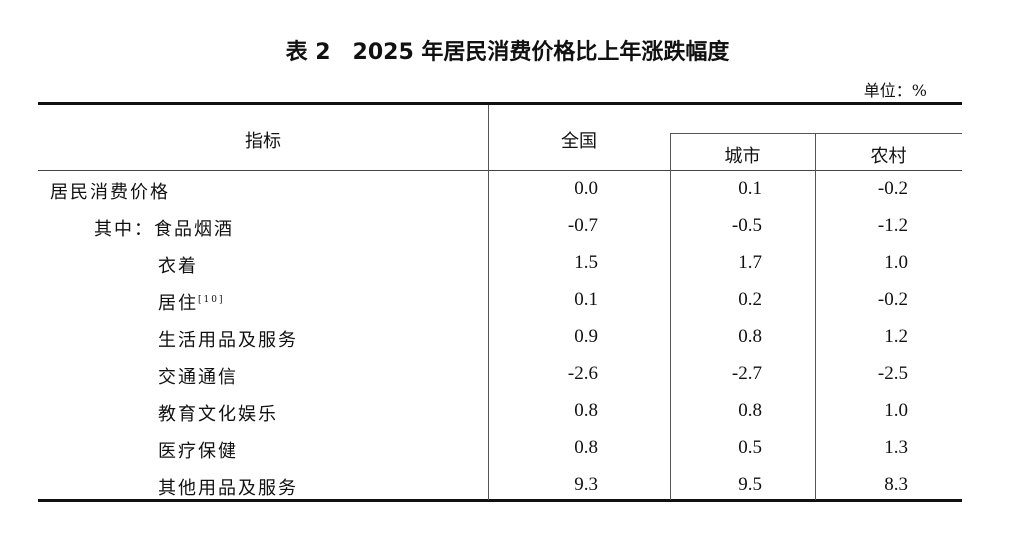 The image size is (1015, 541). What do you see at coordinates (582, 225) in the screenshot?
I see `value-national: -0.7` at bounding box center [582, 225].